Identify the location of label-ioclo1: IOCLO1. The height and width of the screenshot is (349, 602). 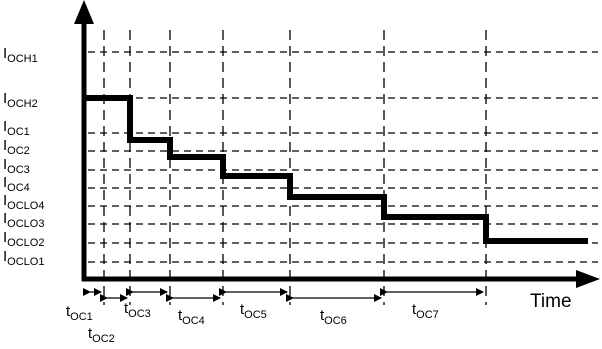
(23, 258).